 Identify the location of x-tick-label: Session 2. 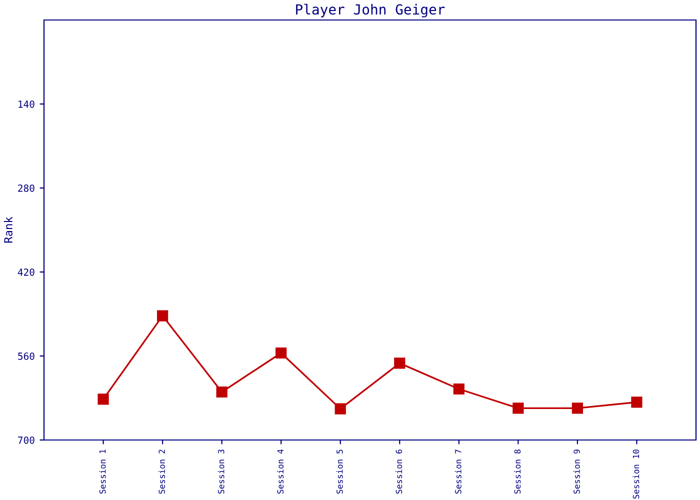
(161, 472).